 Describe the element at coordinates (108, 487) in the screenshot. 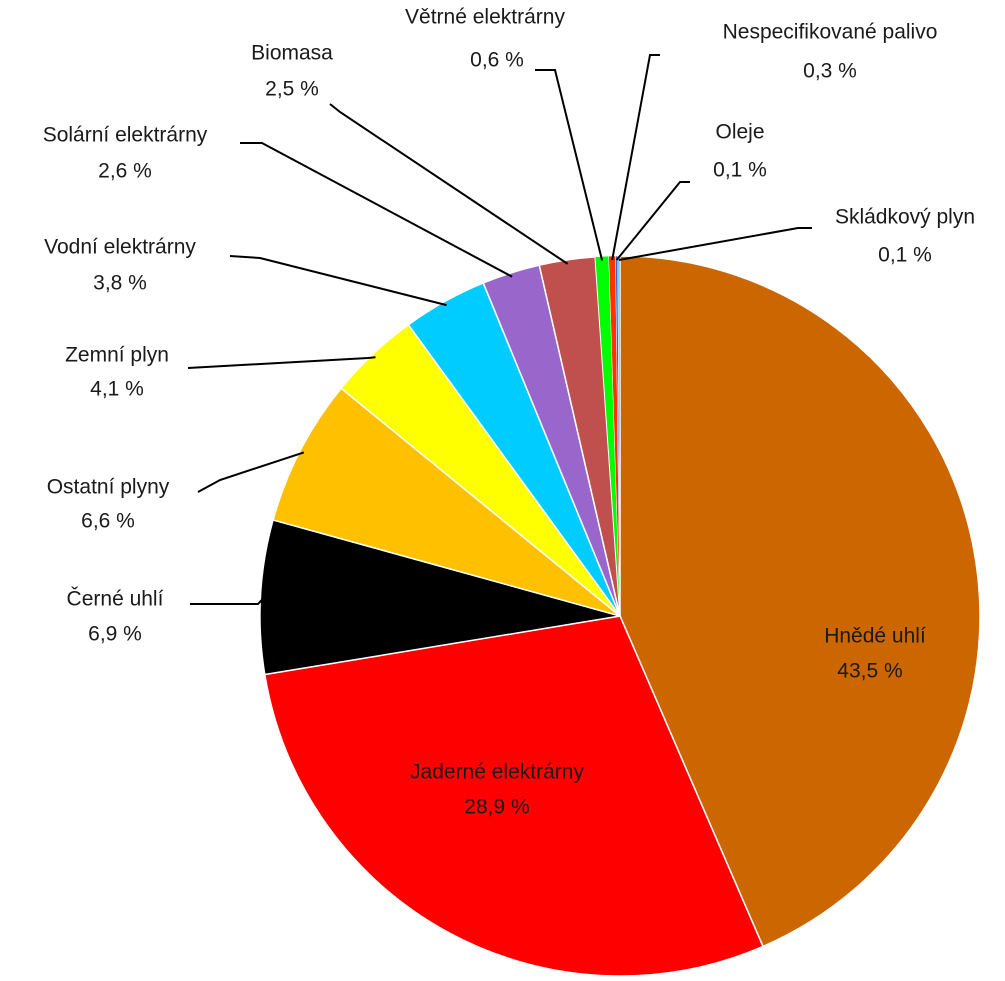

I see `slice-label: Ostatní plyny` at that location.